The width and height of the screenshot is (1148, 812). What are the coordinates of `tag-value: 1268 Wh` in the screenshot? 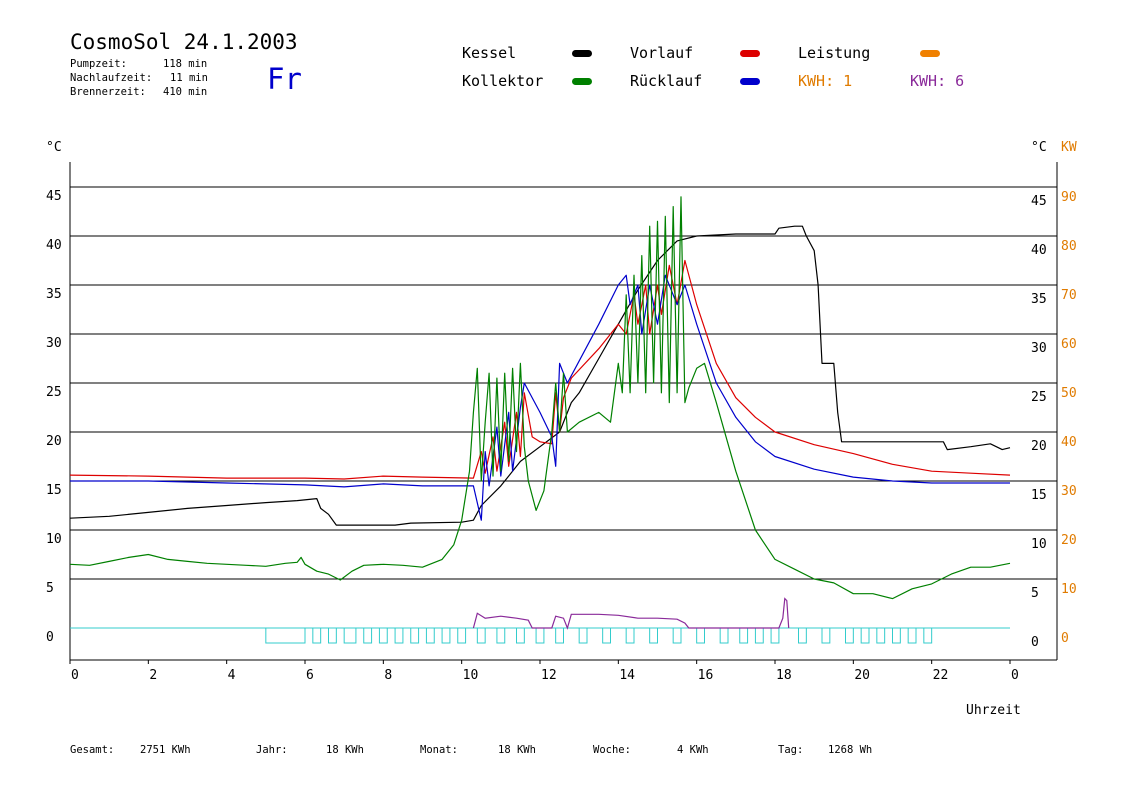 It's located at (850, 750).